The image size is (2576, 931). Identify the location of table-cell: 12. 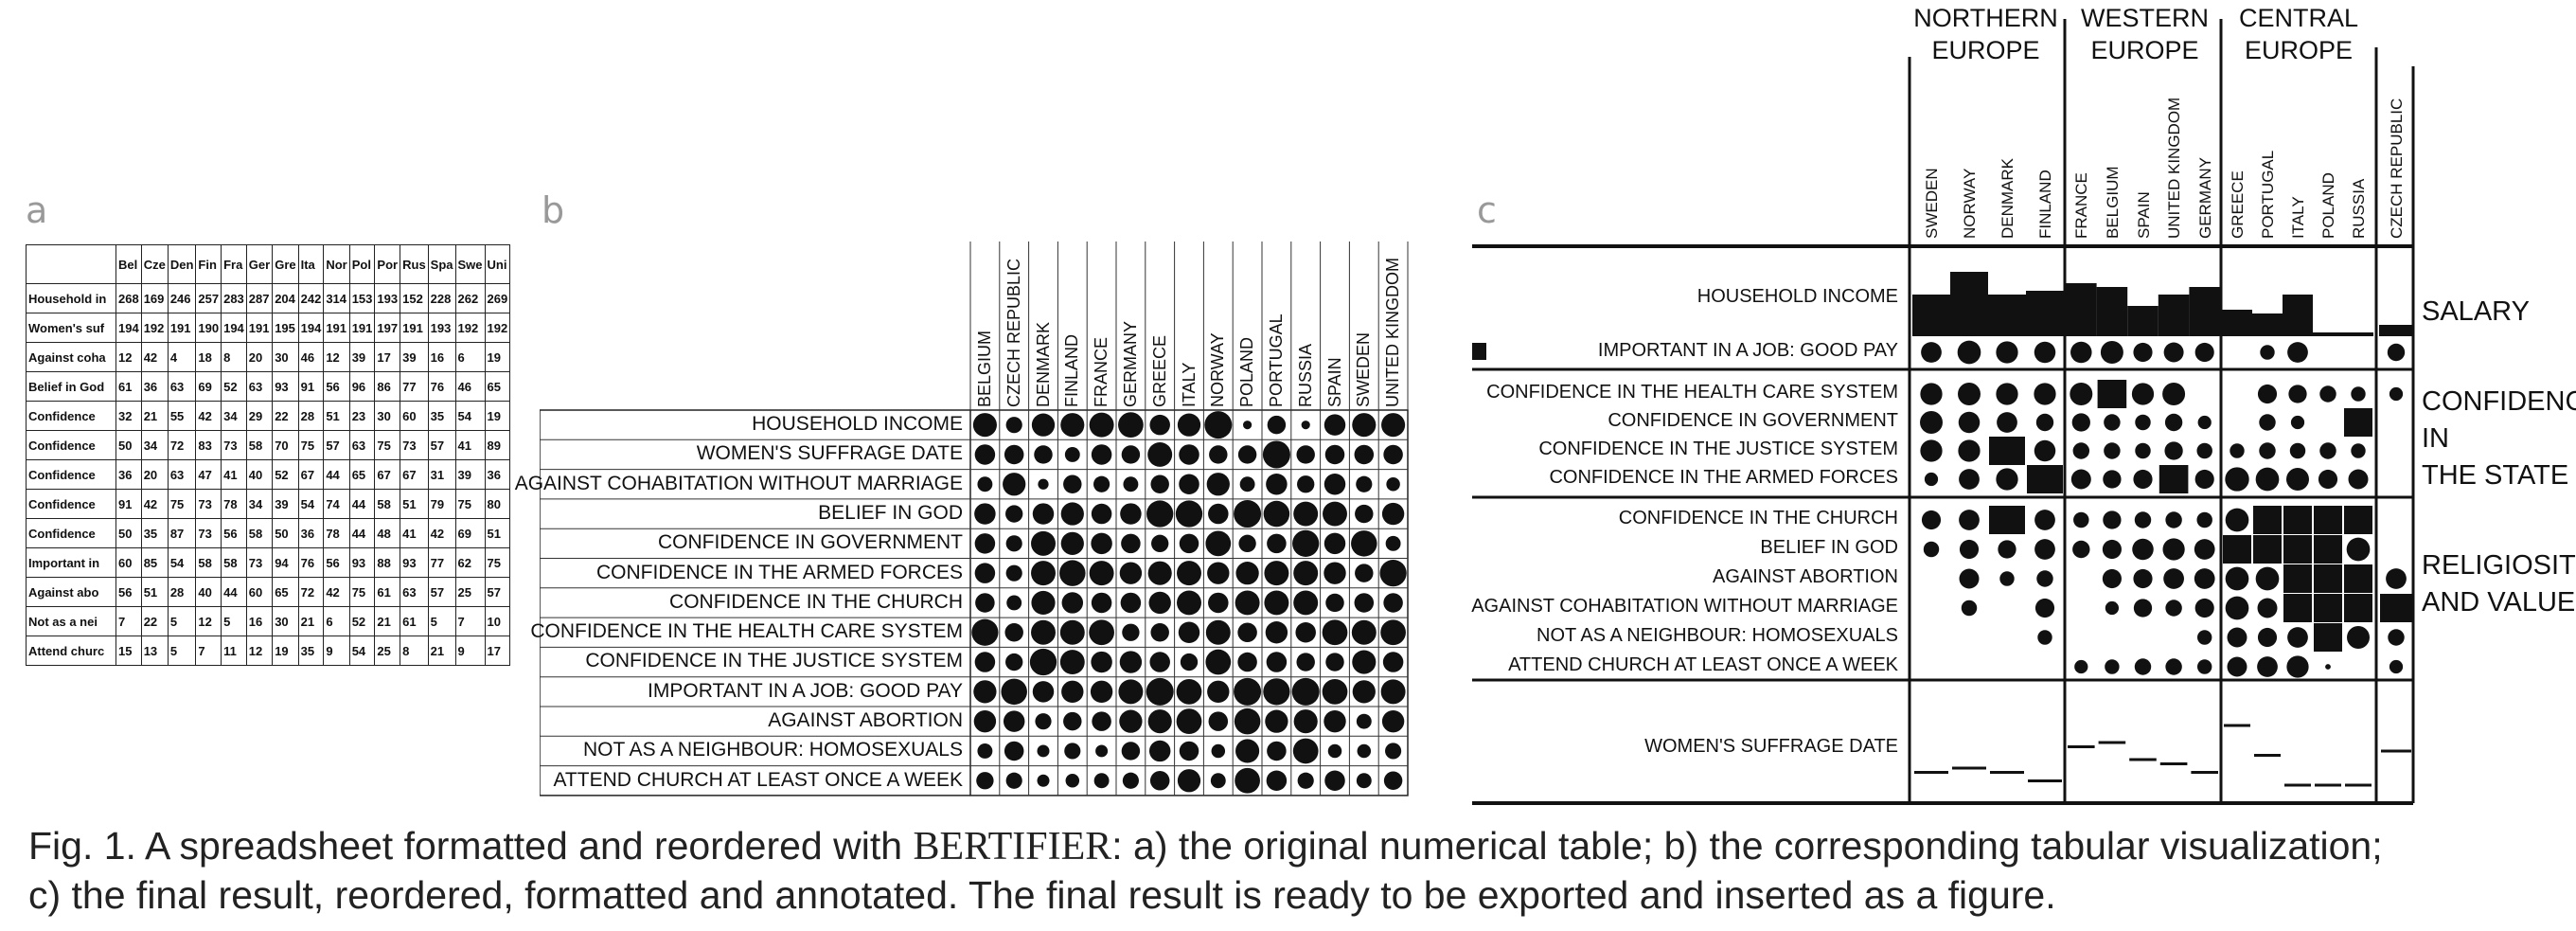
(336, 357).